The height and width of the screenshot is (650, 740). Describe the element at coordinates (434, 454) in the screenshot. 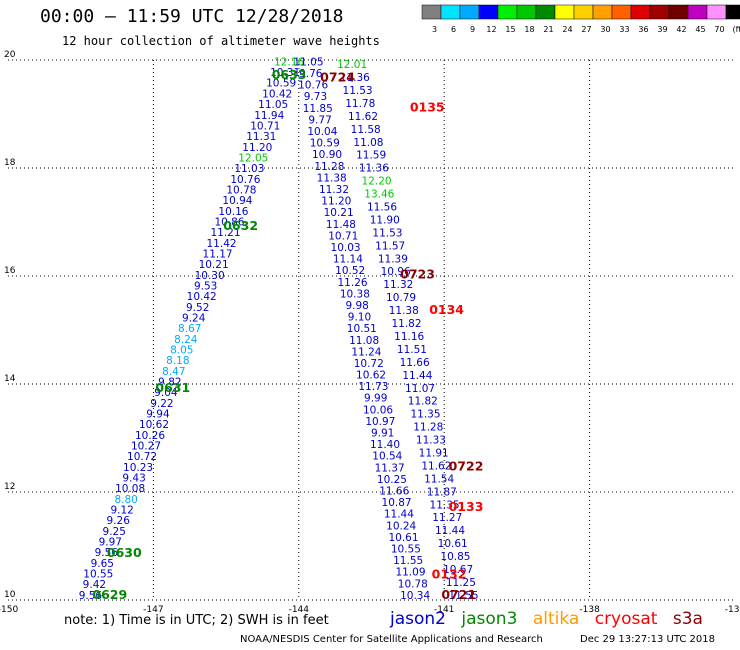

I see `wave-height-value: 11.91` at that location.